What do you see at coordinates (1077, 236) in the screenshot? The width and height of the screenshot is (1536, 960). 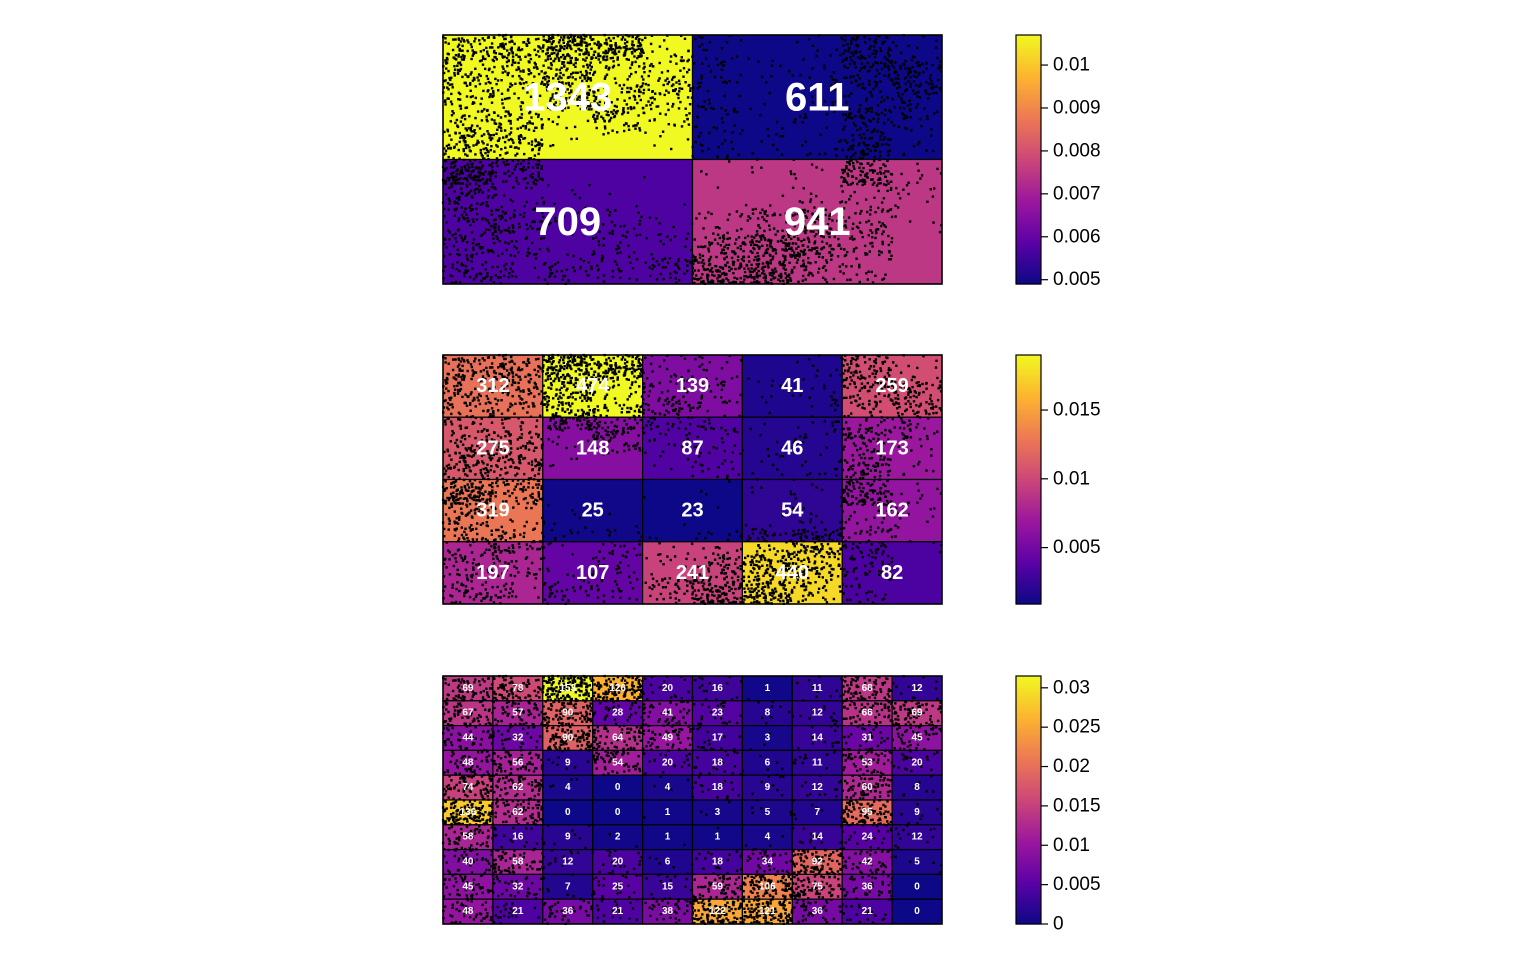 I see `colorbar-tick-label: 0.006` at bounding box center [1077, 236].